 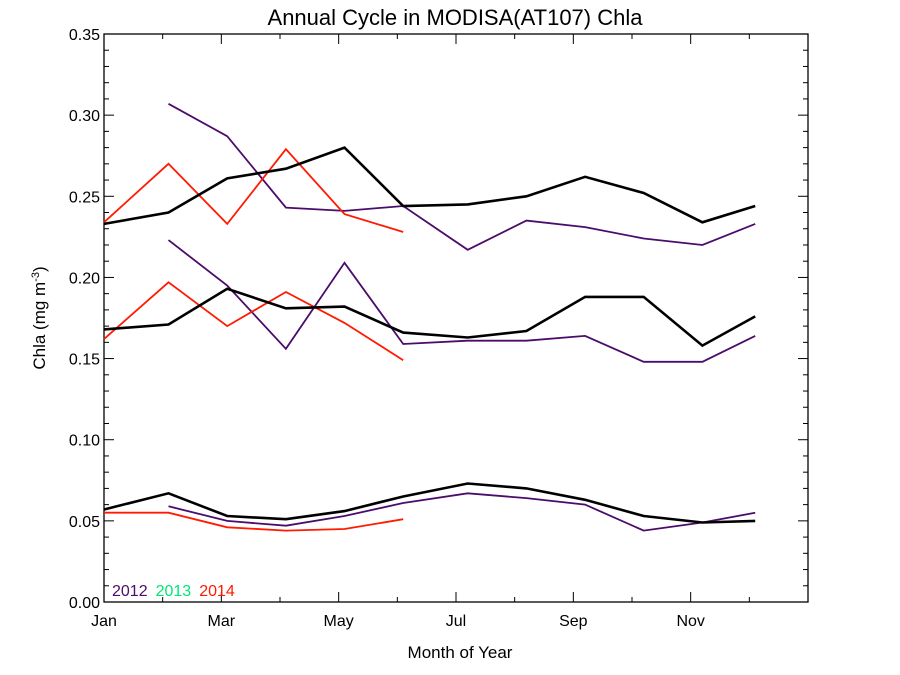 I want to click on y-axis-label-superscript: -3, so click(x=36, y=277).